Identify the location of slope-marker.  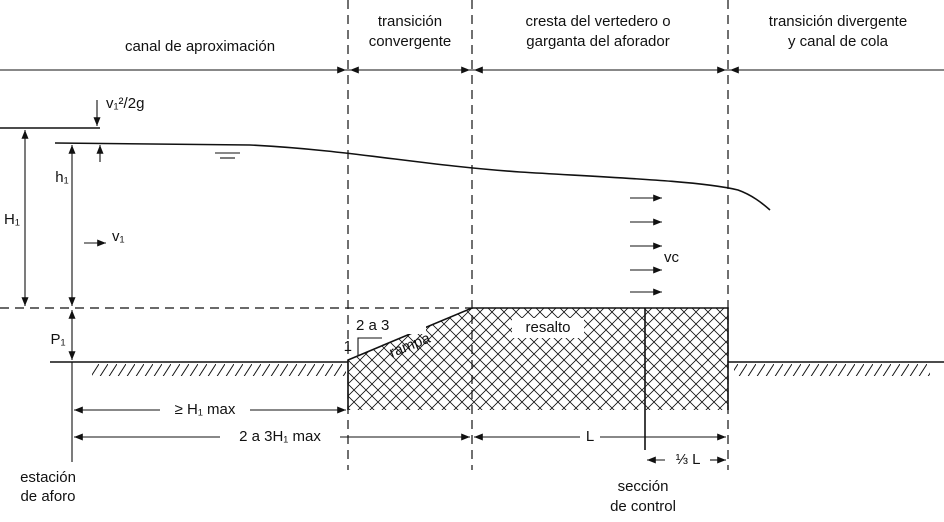
(369, 346).